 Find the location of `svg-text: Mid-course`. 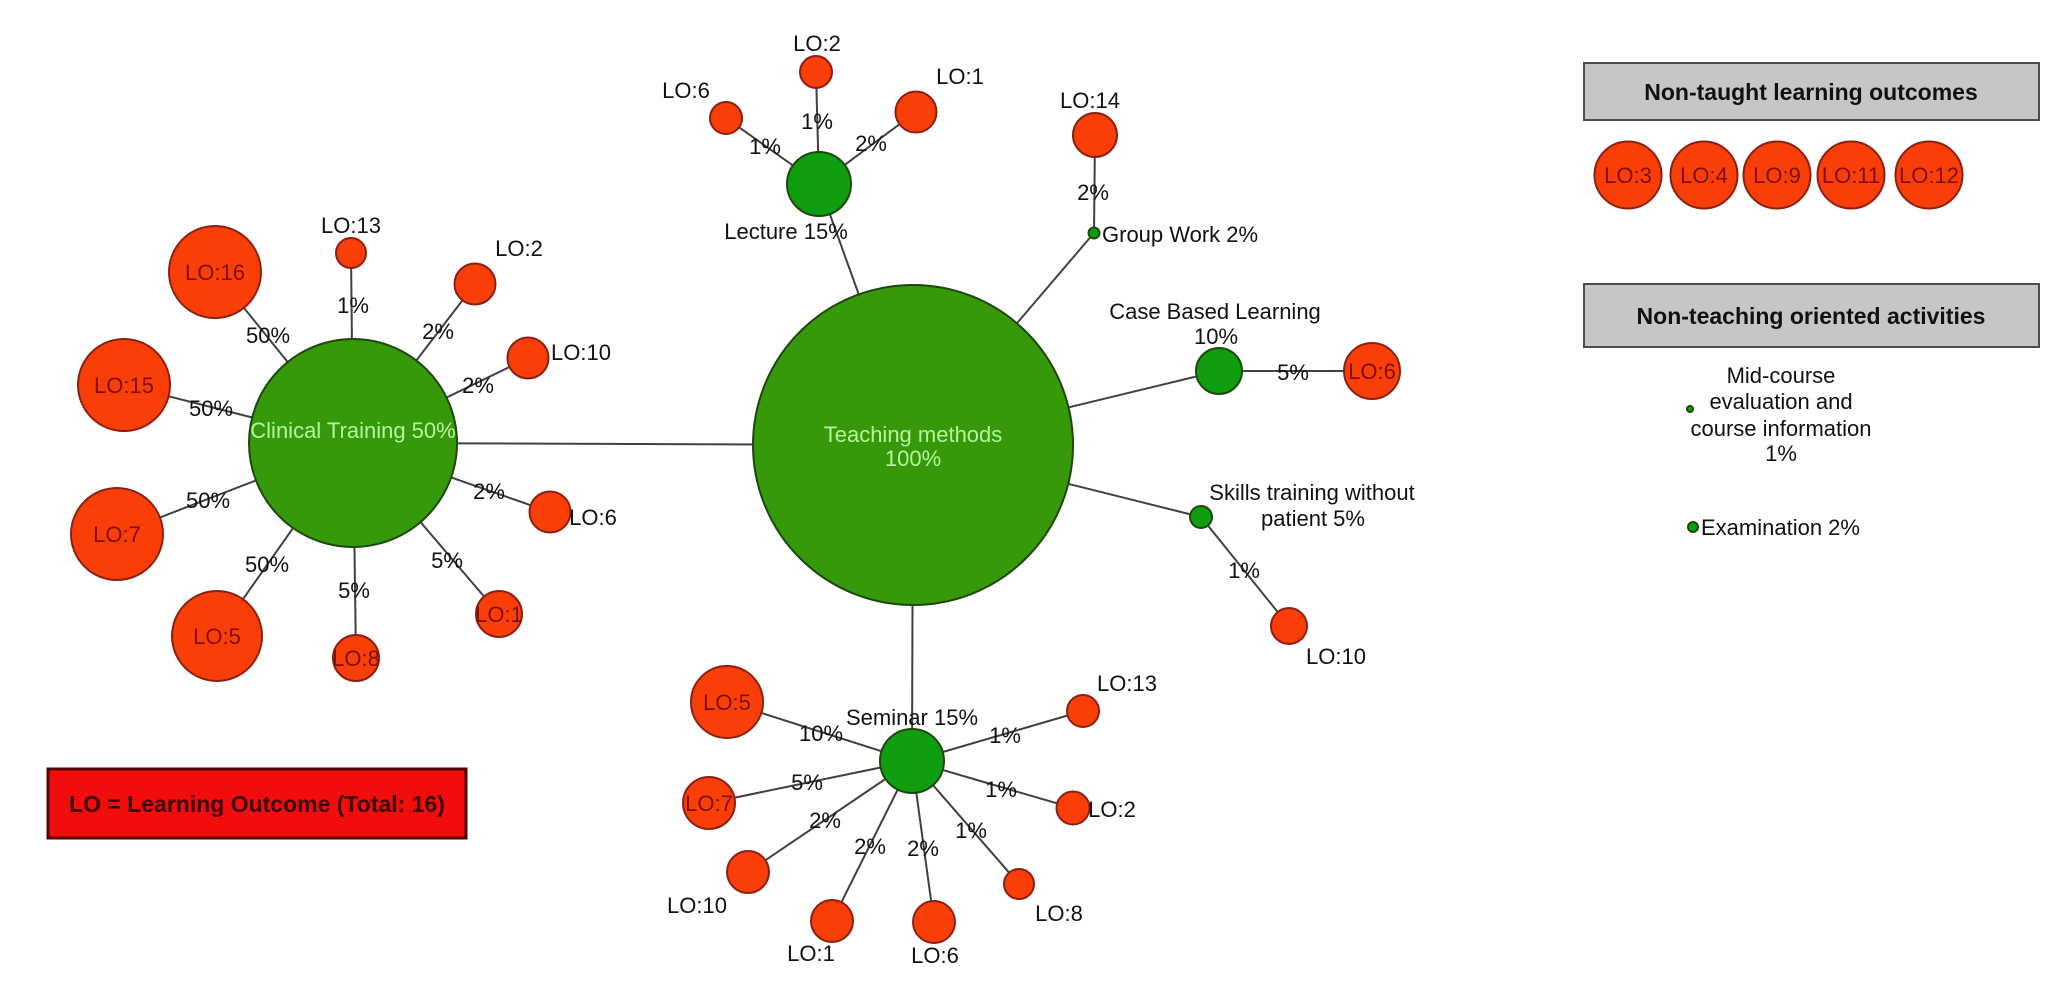

svg-text: Mid-course is located at coordinates (1781, 375).